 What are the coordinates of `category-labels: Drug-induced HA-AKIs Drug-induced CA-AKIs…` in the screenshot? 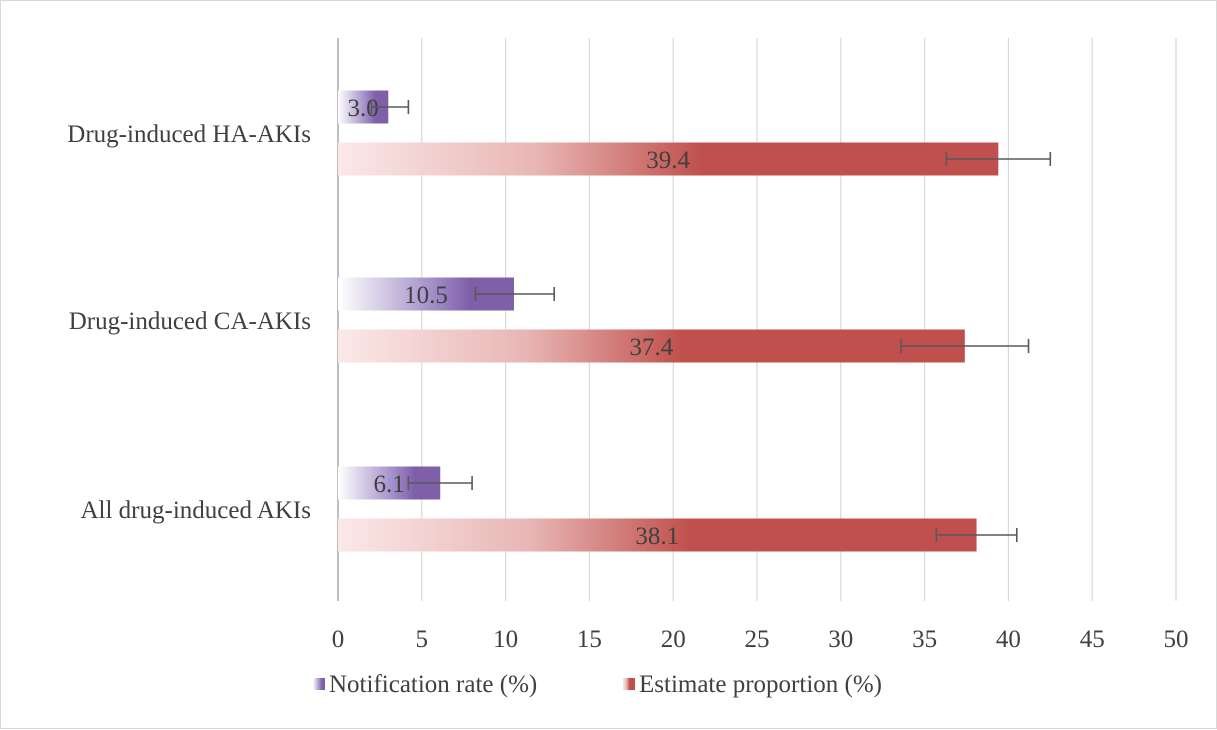 It's located at (189, 322).